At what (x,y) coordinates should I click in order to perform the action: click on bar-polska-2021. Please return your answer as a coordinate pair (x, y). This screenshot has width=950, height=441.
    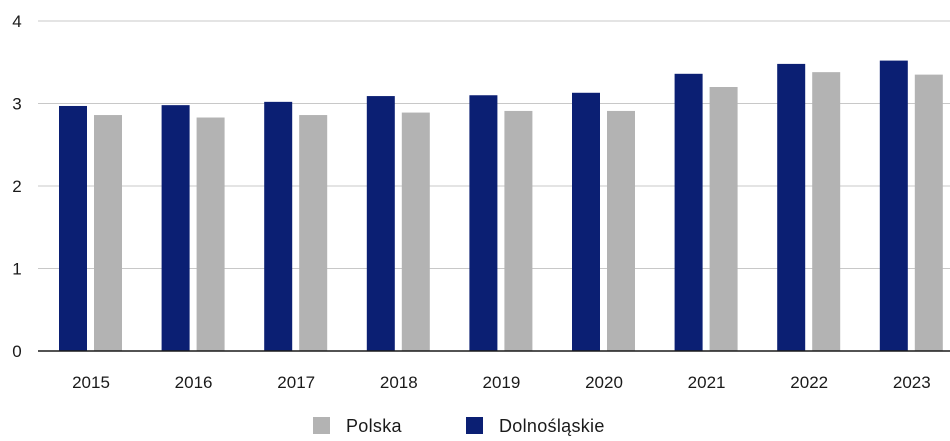
    Looking at the image, I should click on (723, 219).